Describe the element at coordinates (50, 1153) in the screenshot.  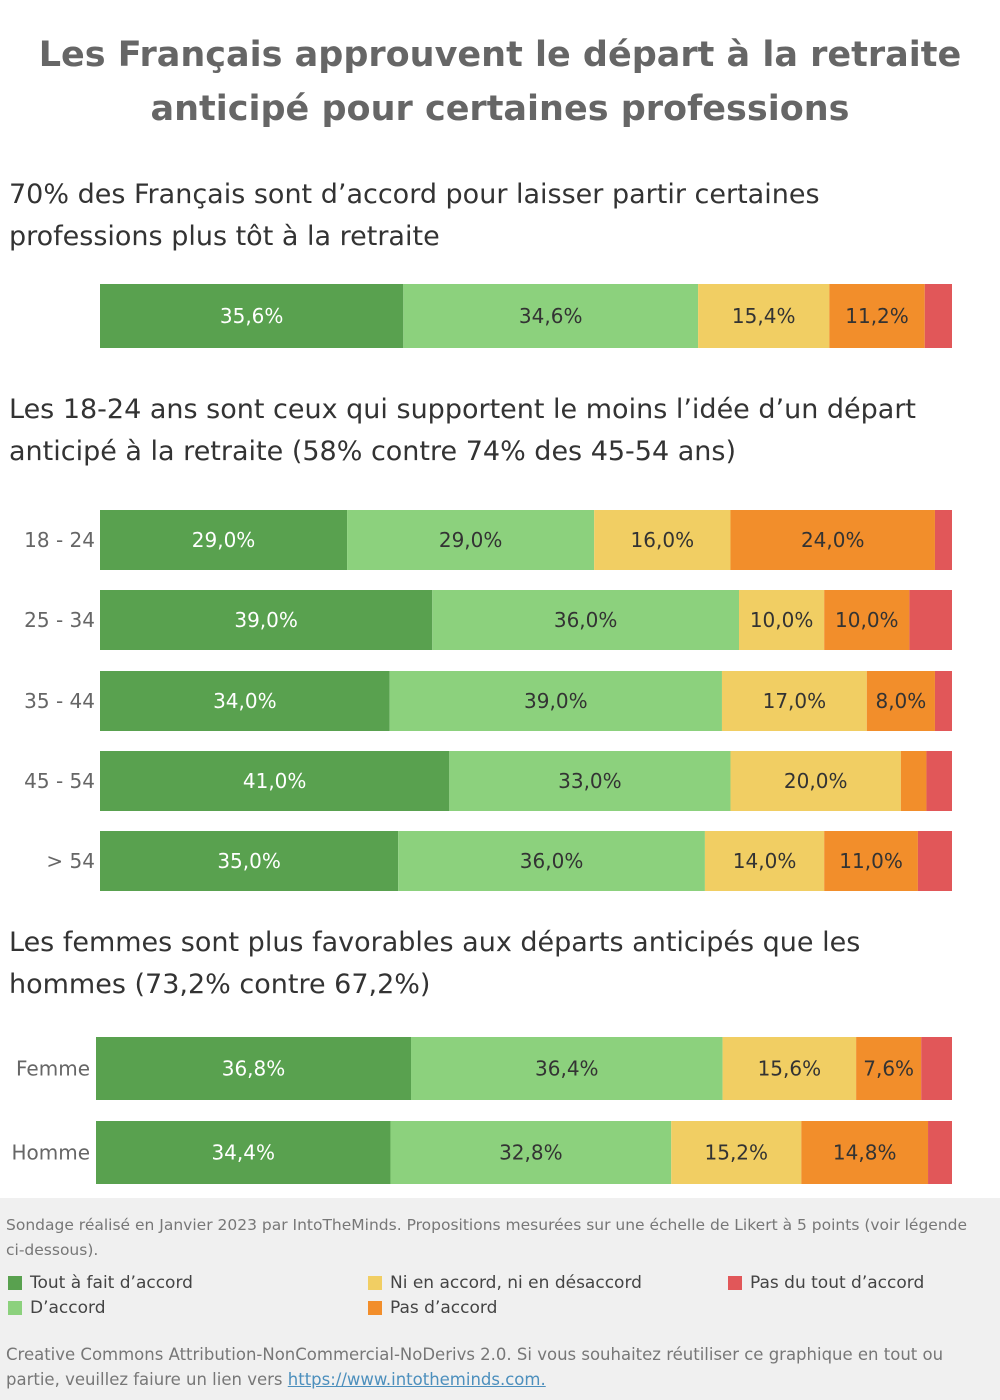
I see `category-label: Homme` at that location.